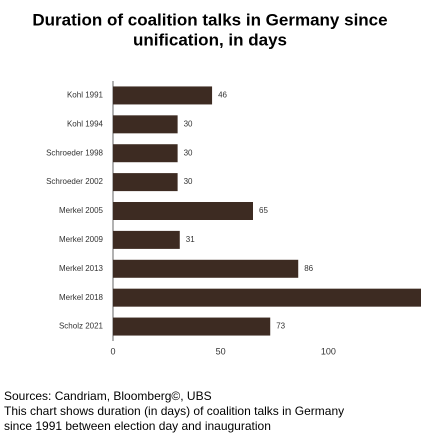 The image size is (426, 439). Describe the element at coordinates (81, 210) in the screenshot. I see `y-tick-label: Merkel 2005` at that location.